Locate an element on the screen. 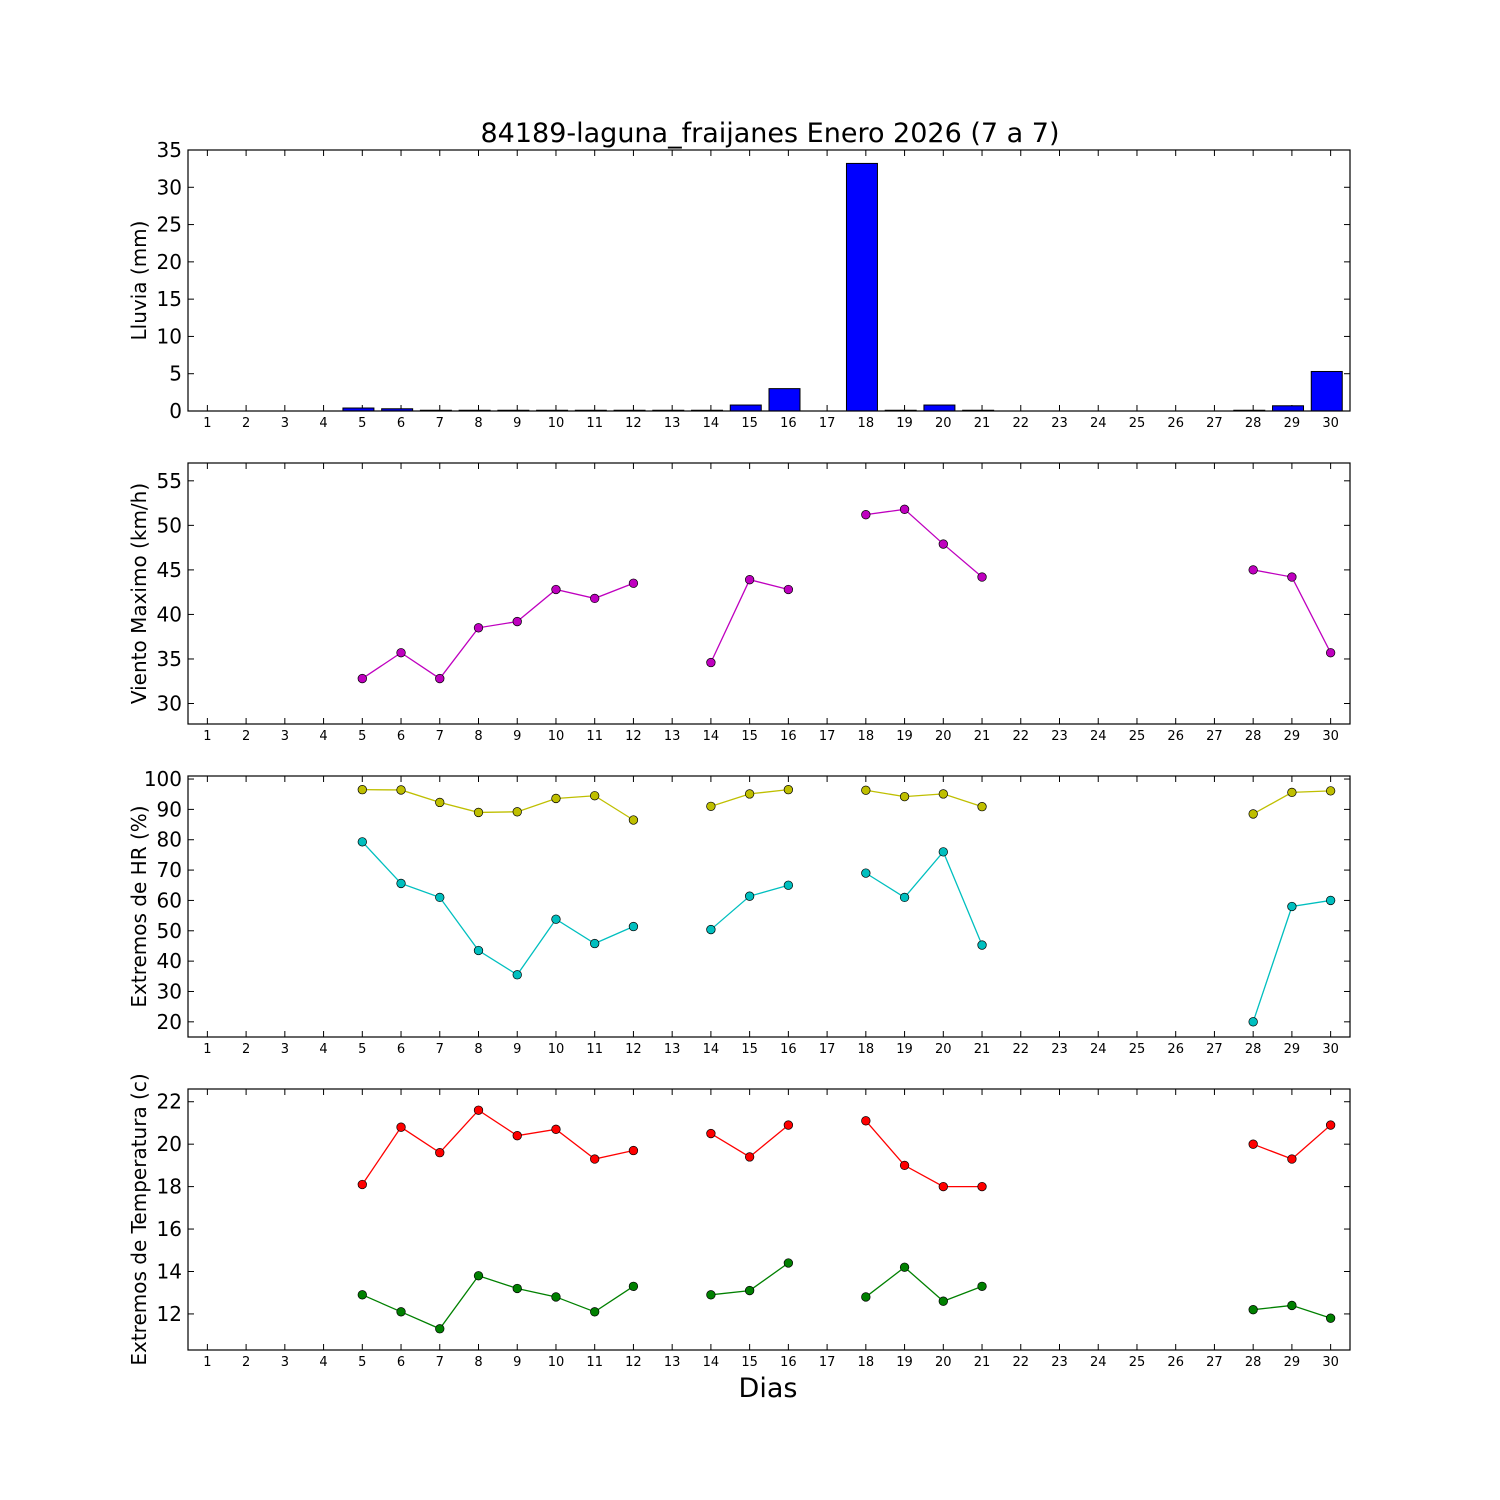 This screenshot has width=1500, height=1500. ytick-label: 16 is located at coordinates (169, 1229).